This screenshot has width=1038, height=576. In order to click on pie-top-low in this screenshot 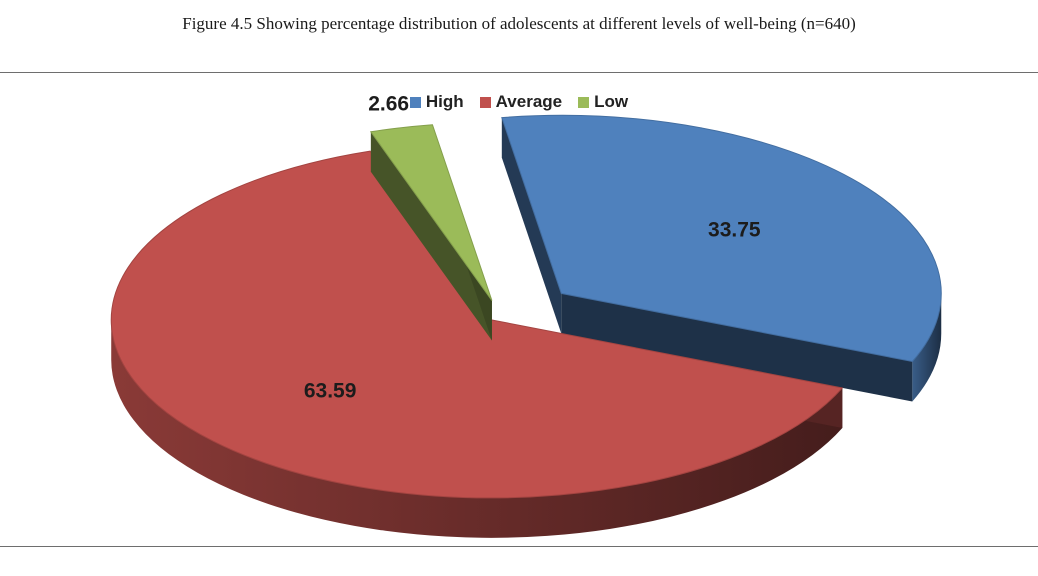, I will do `click(431, 212)`.